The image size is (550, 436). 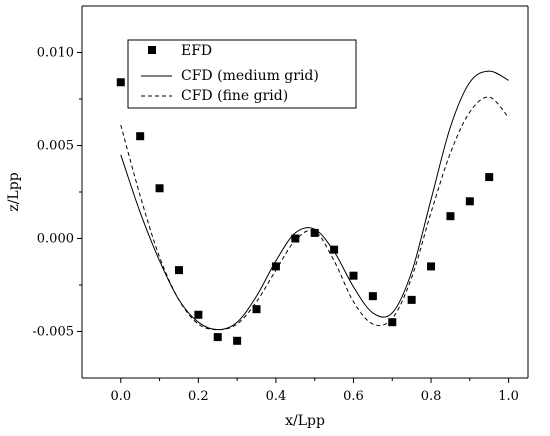 I want to click on legend-fine-label: CFD (fine grid), so click(x=234, y=96).